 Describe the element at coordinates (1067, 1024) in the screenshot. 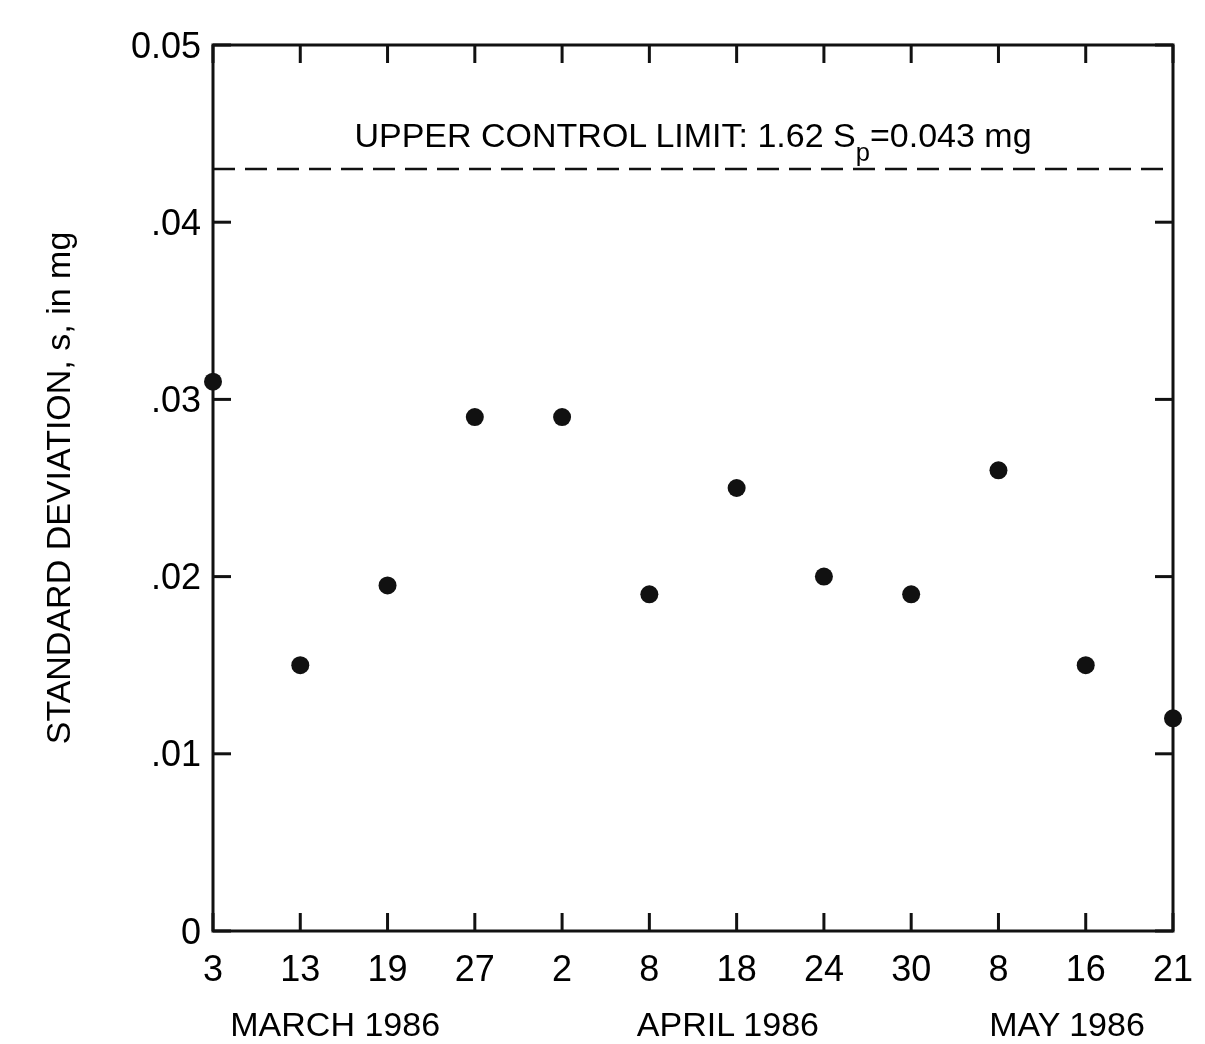

I see `text: MAY 1986` at that location.